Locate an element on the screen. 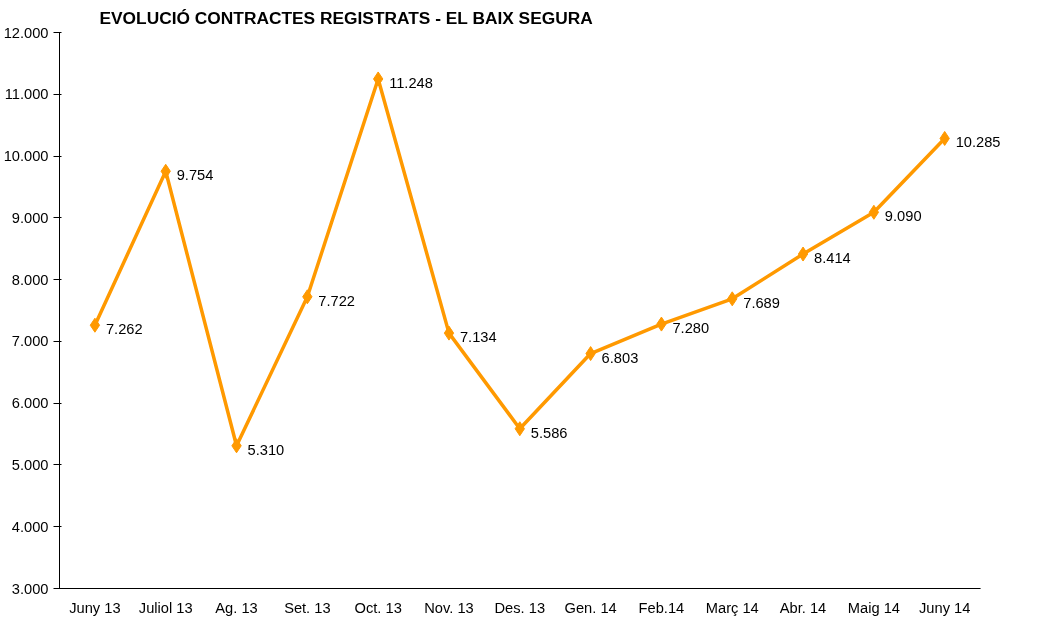 Image resolution: width=1041 pixels, height=624 pixels. x-tick-label: Juny 14 is located at coordinates (945, 607).